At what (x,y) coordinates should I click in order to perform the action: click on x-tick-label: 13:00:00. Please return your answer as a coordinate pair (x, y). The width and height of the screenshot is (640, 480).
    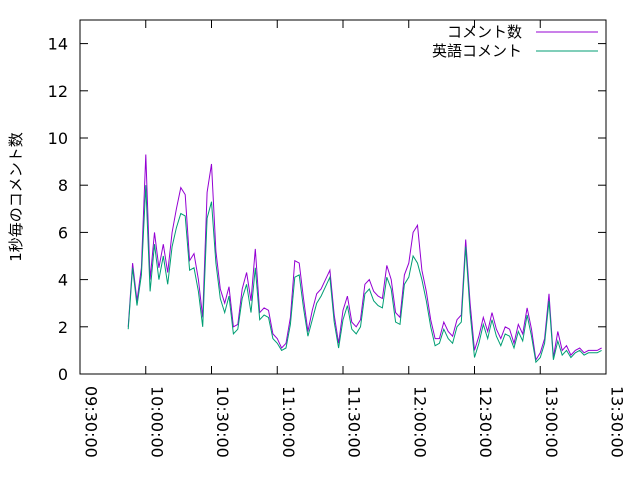
    Looking at the image, I should click on (551, 422).